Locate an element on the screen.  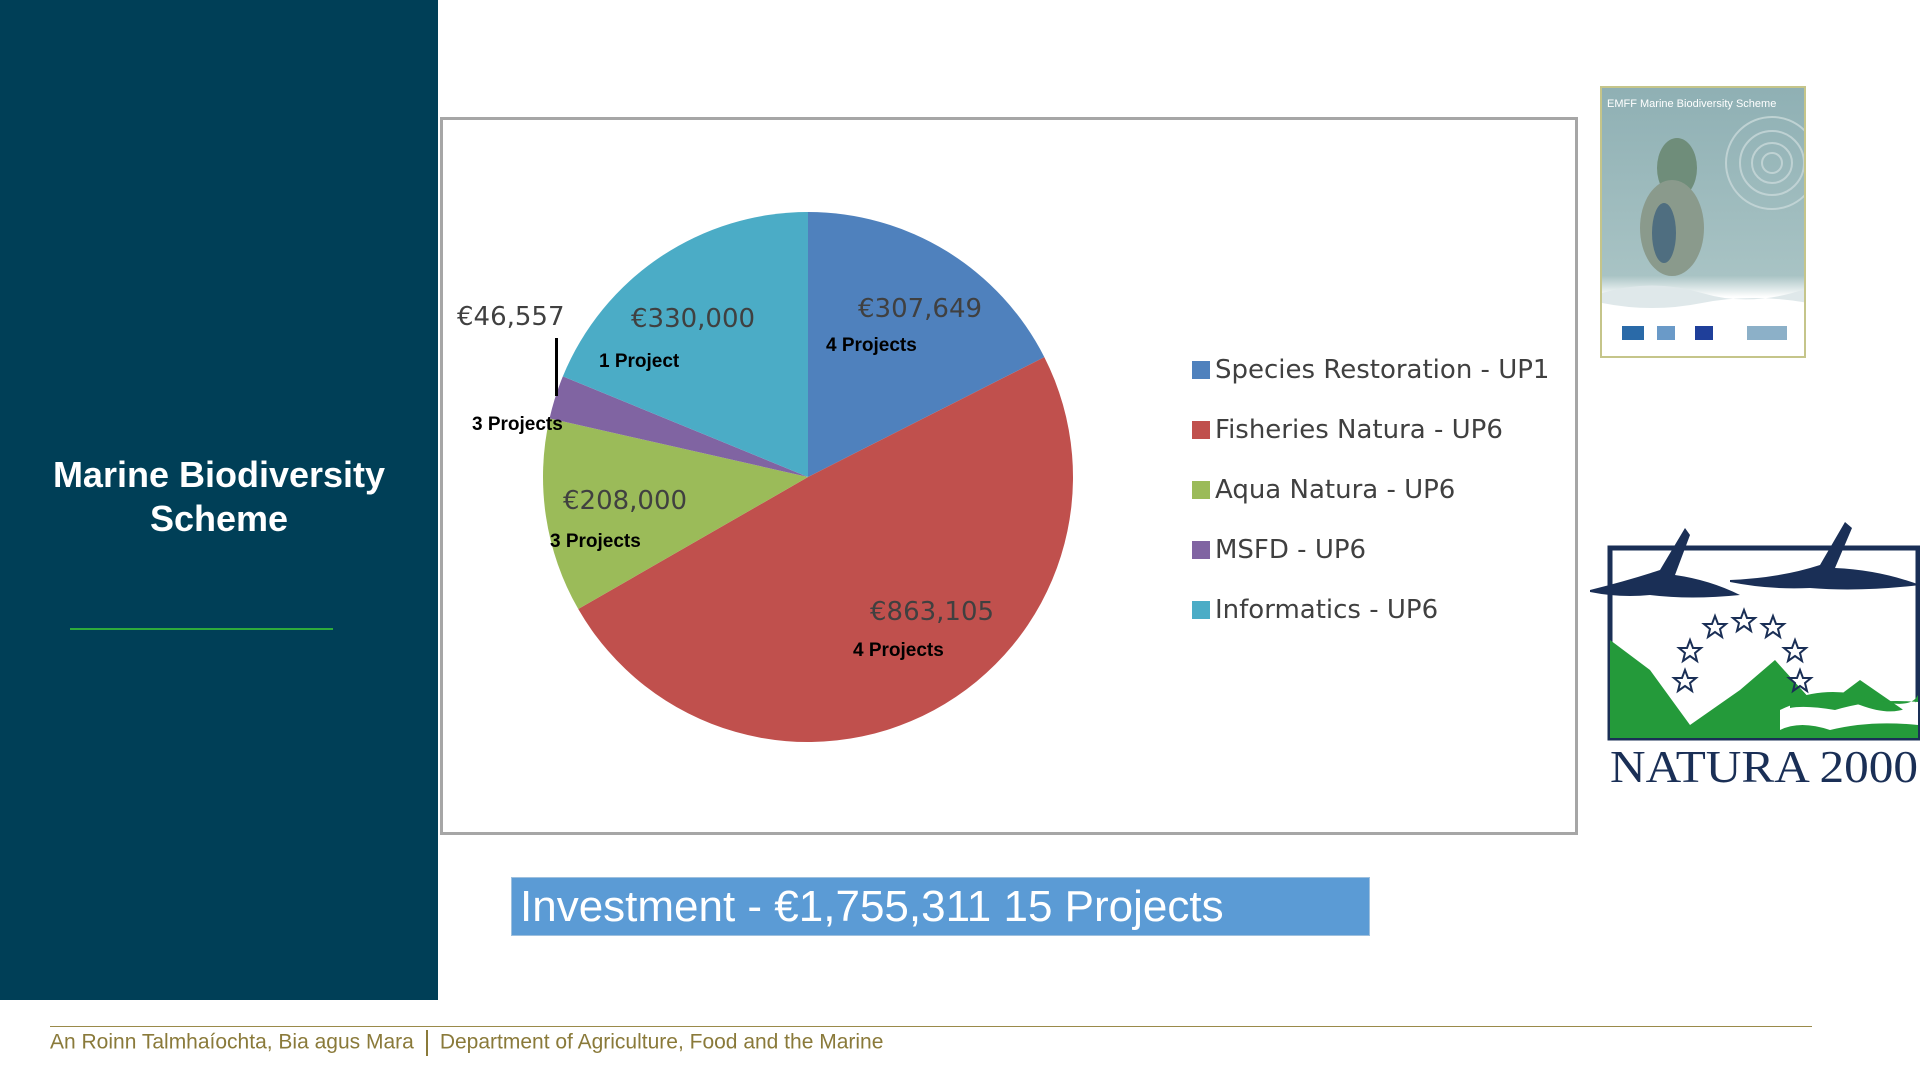
legend-label: MSFD - UP6 is located at coordinates (1291, 550).